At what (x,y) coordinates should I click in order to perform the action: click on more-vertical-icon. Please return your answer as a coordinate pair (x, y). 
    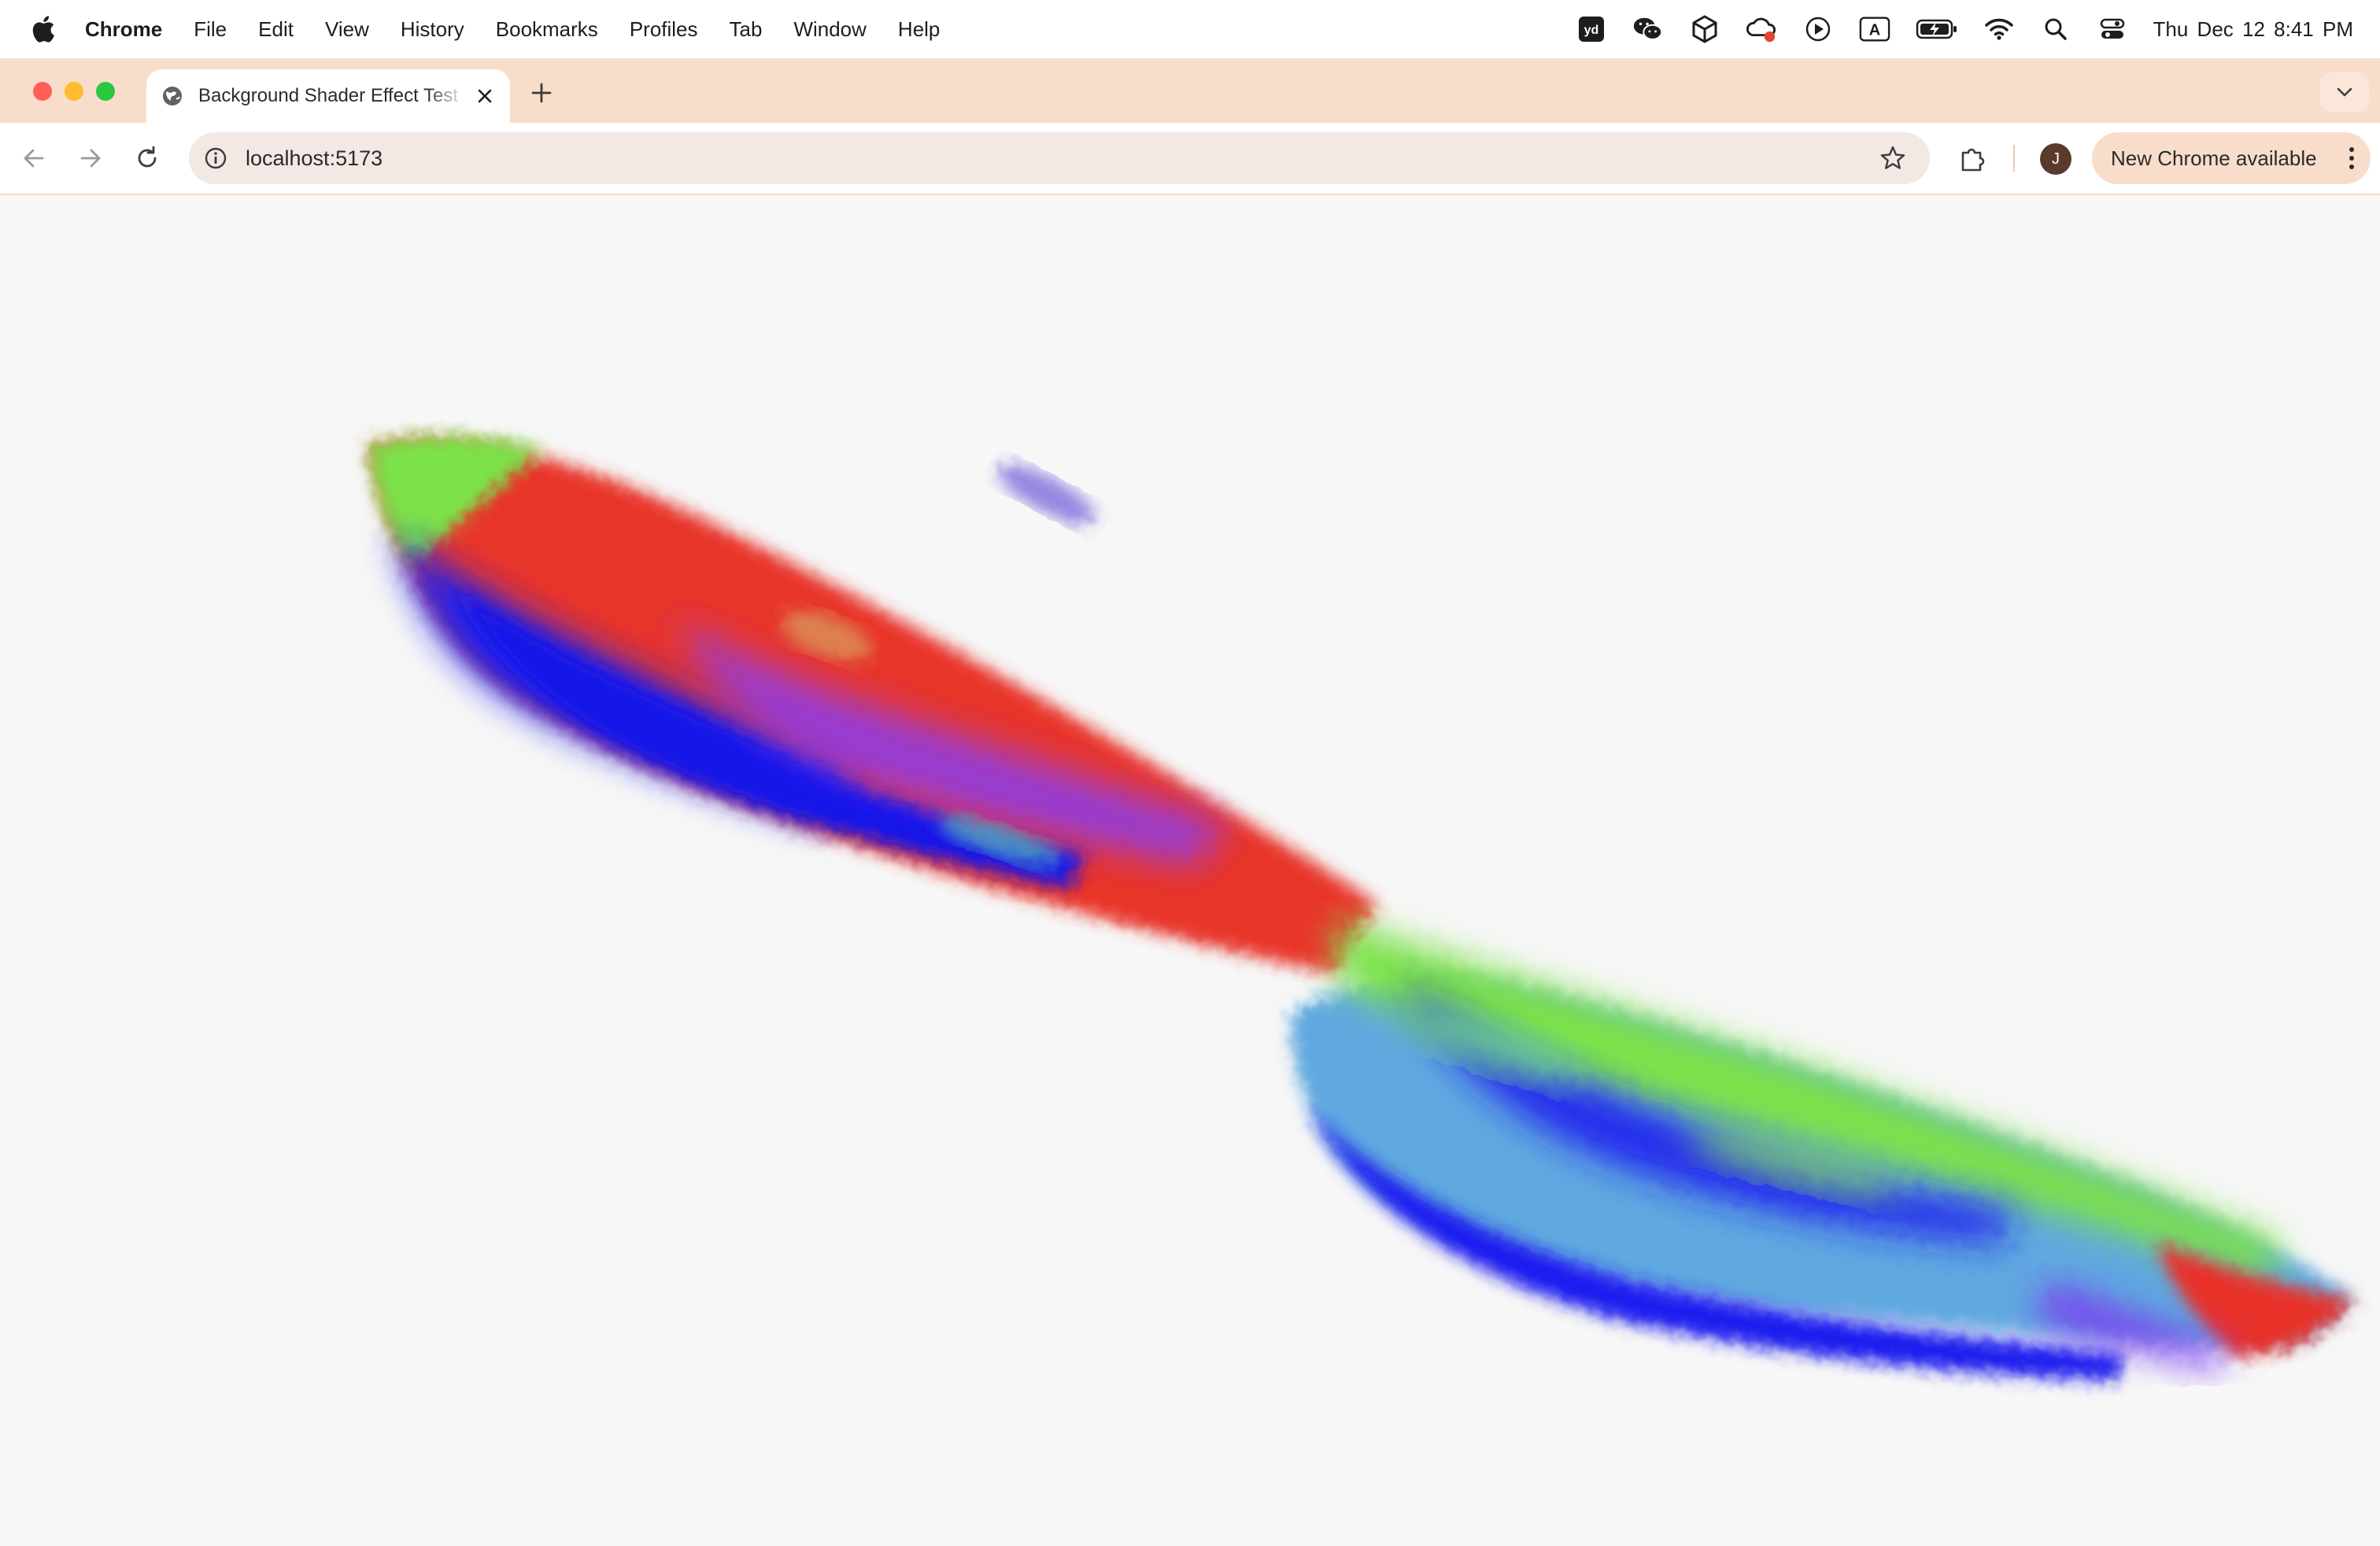
    Looking at the image, I should click on (2351, 158).